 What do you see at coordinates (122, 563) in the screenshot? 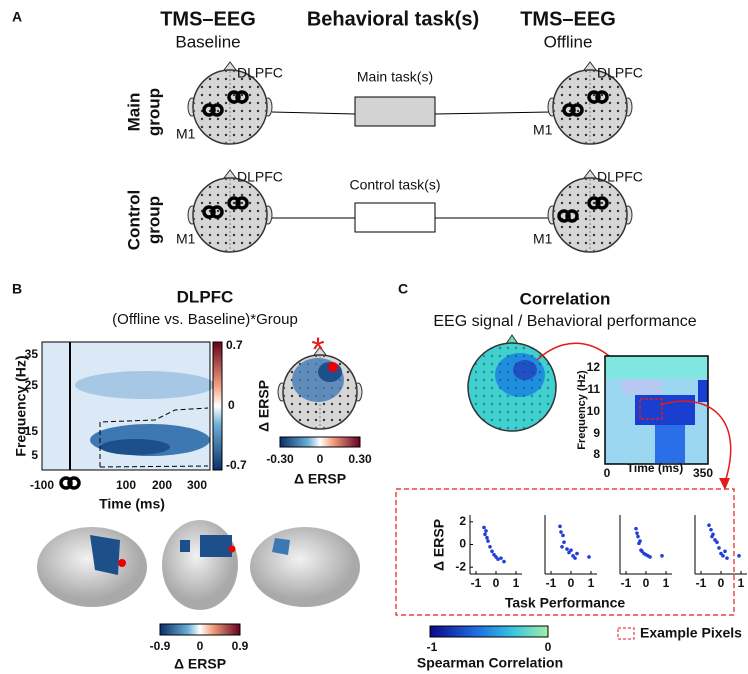
I see `electrode-marker` at bounding box center [122, 563].